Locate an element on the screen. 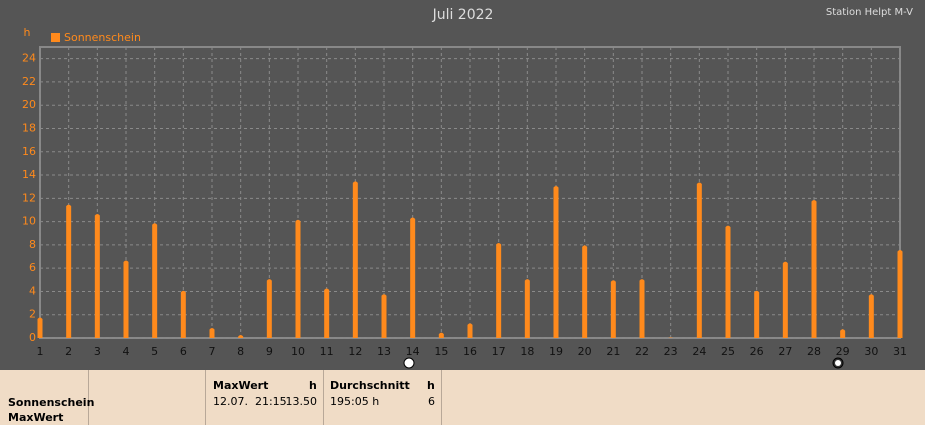 Image resolution: width=925 pixels, height=425 pixels. y-tick-label: 20 is located at coordinates (29, 104).